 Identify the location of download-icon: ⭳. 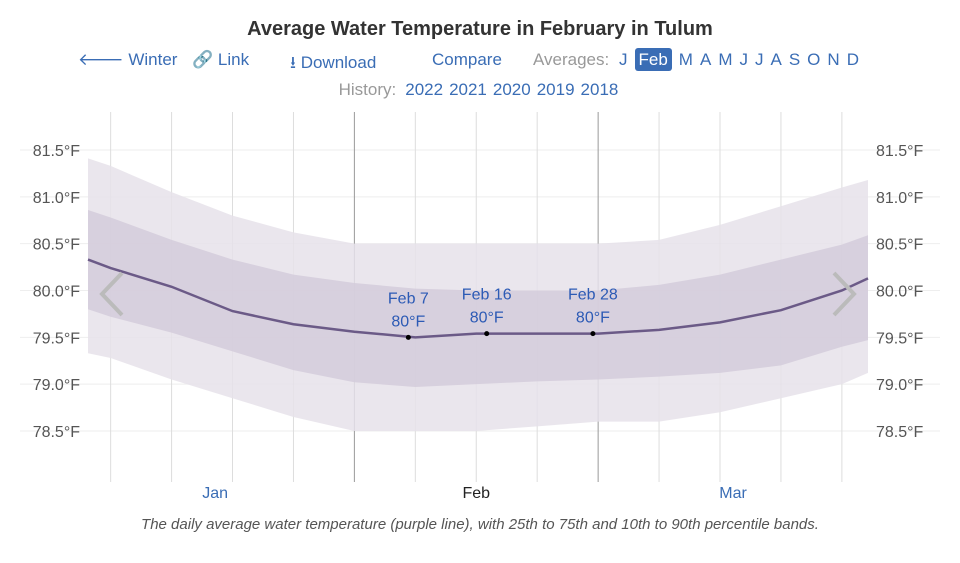
(293, 62).